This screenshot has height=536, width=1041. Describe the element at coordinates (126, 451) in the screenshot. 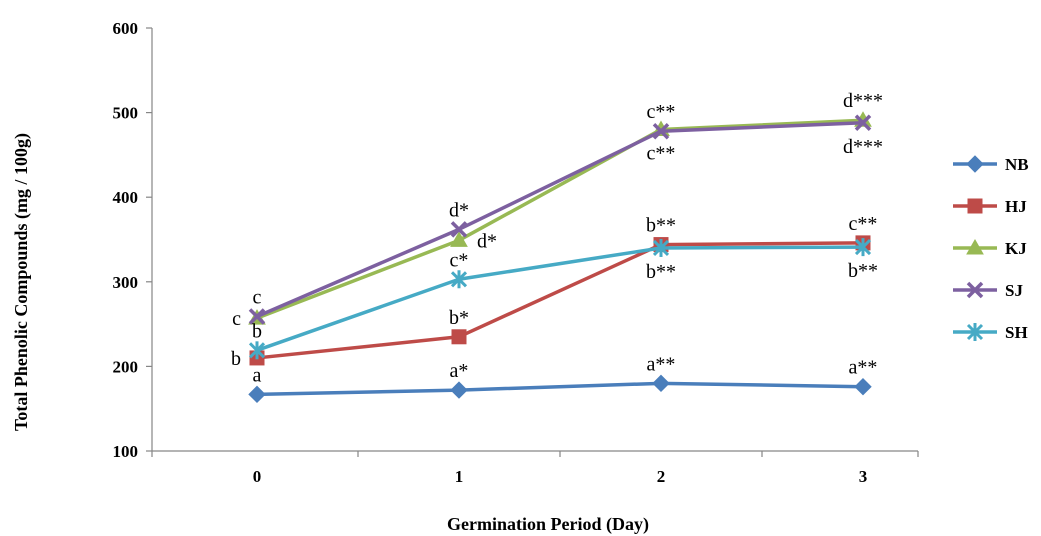

I see `y-tick-label: 100` at that location.